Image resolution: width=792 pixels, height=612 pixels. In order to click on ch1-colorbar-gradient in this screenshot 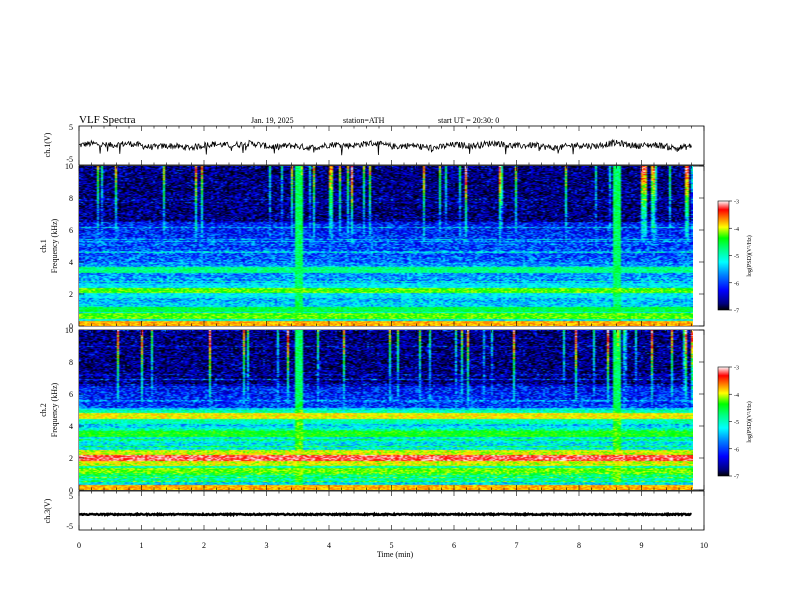, I will do `click(723, 255)`.